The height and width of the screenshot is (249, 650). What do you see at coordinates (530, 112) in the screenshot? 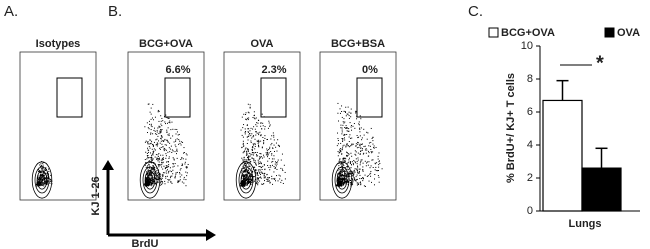
I see `y-tick-label: 6` at bounding box center [530, 112].